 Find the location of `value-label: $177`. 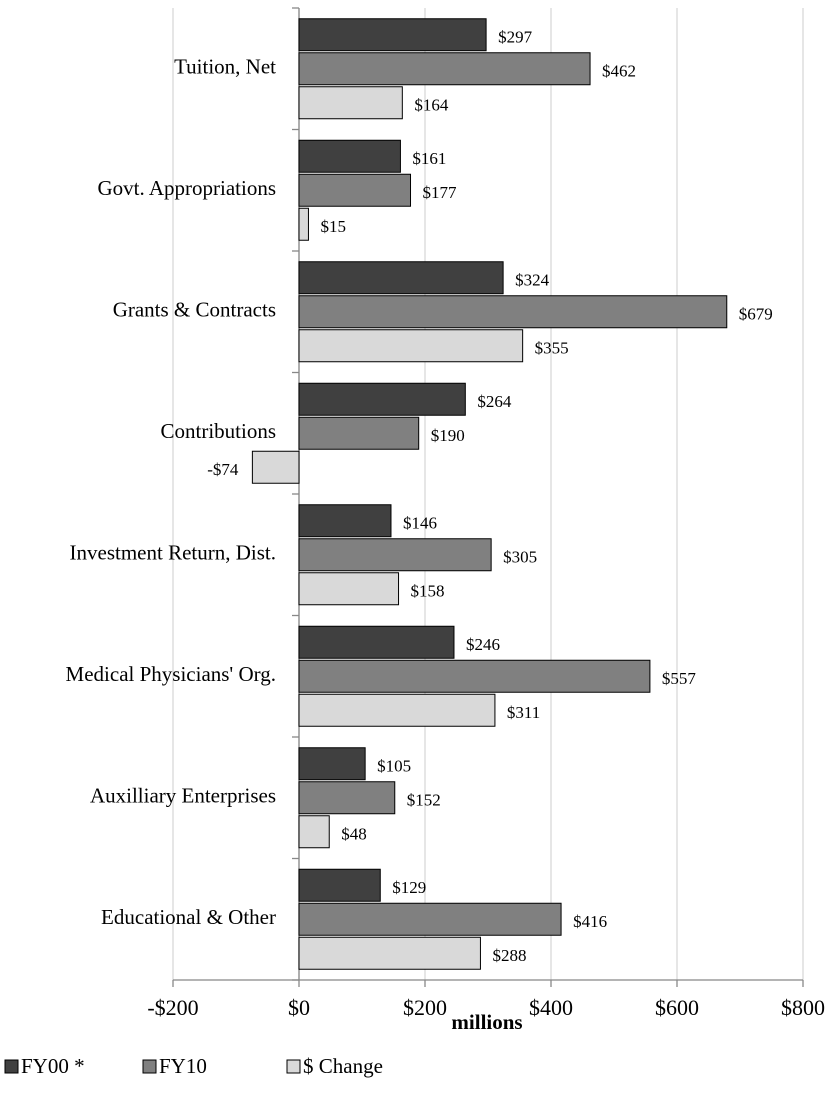

value-label: $177 is located at coordinates (440, 192).